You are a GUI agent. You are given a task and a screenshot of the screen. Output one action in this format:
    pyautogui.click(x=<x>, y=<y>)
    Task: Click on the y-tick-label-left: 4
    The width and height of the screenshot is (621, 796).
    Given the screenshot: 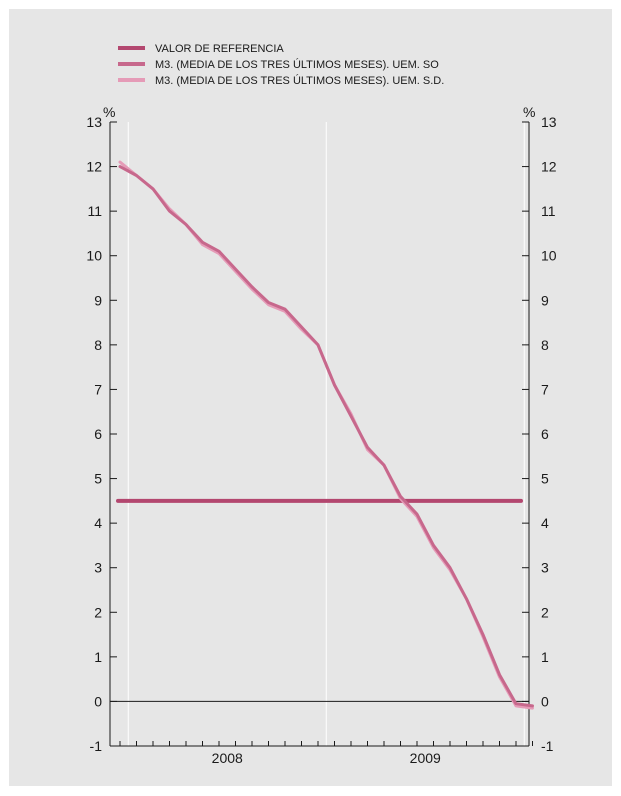 What is the action you would take?
    pyautogui.click(x=98, y=523)
    